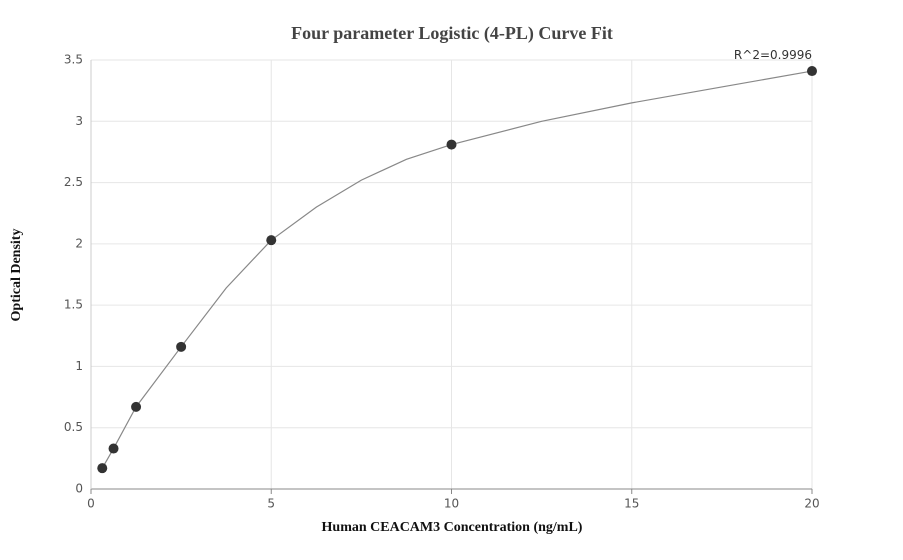  What do you see at coordinates (773, 55) in the screenshot?
I see `annotation: R^2=0.9996` at bounding box center [773, 55].